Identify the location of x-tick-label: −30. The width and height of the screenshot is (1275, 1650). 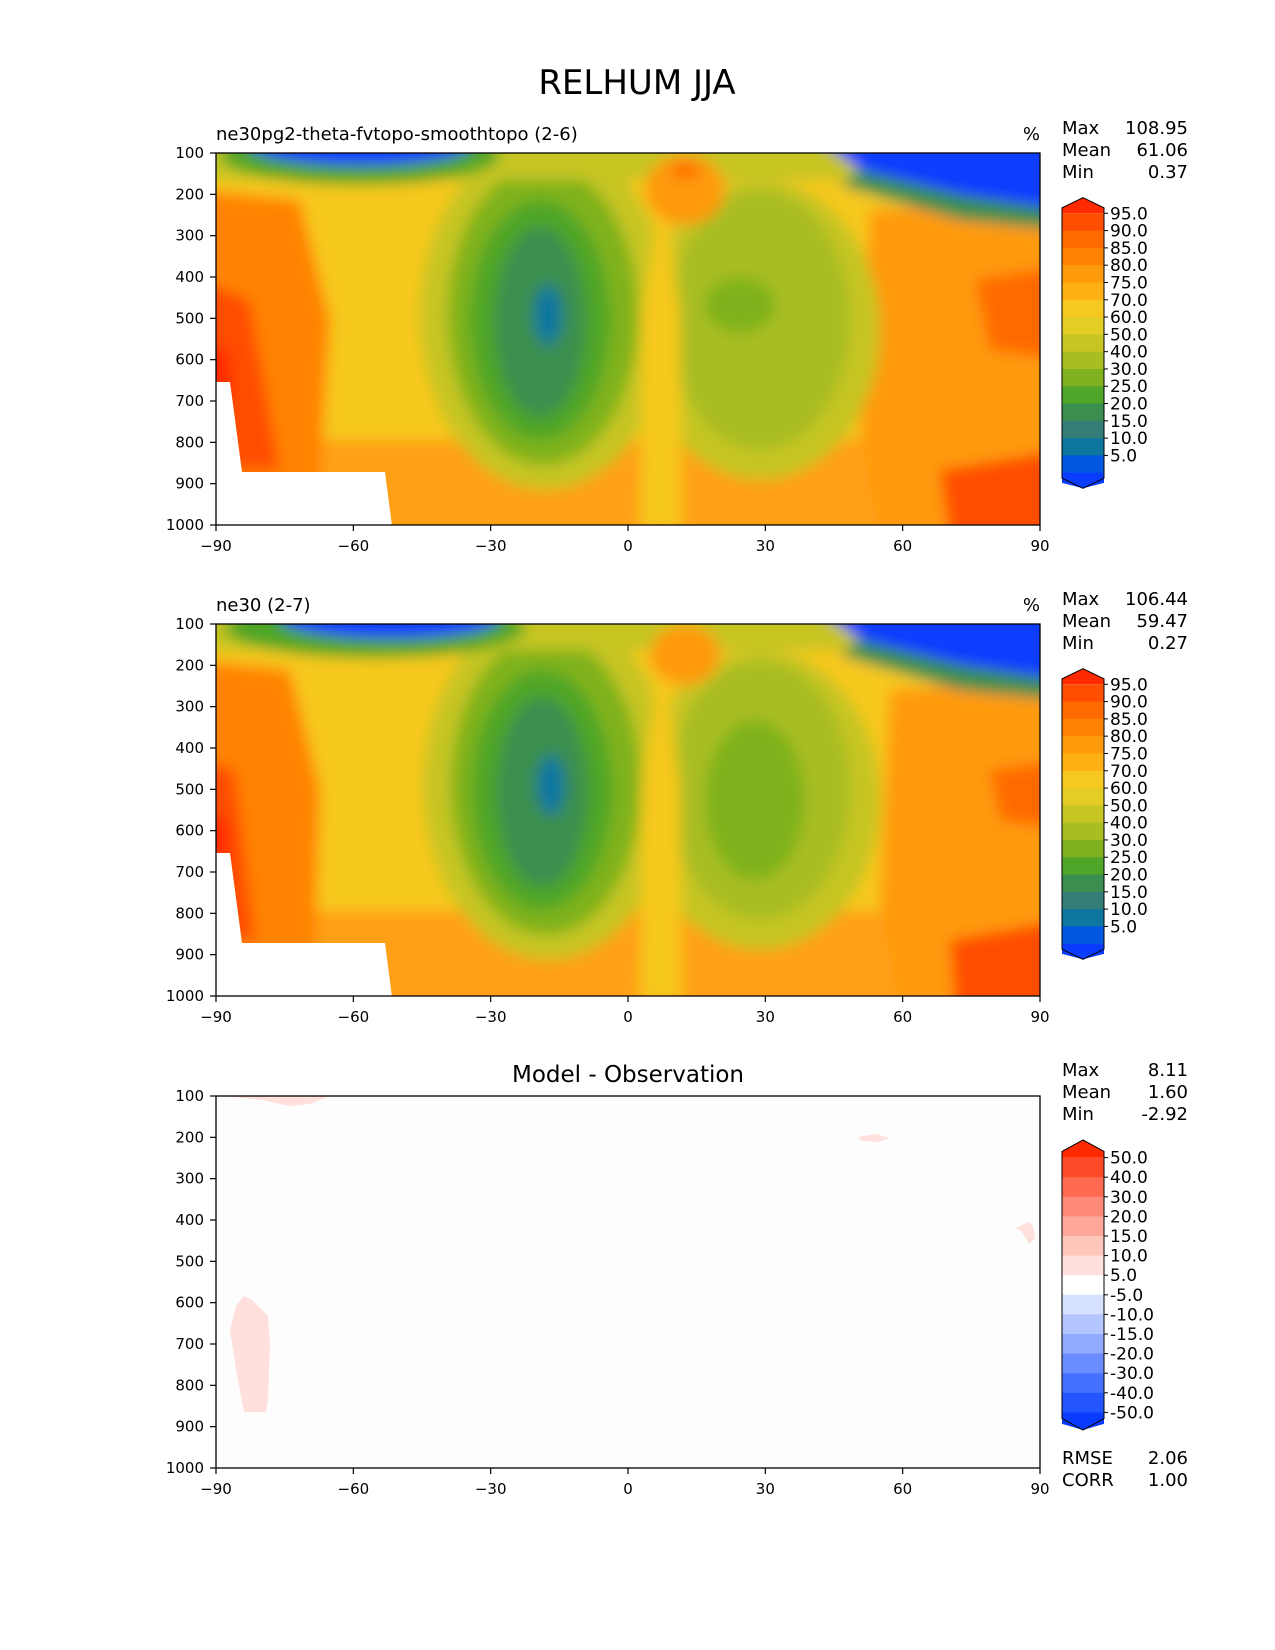
(491, 1017).